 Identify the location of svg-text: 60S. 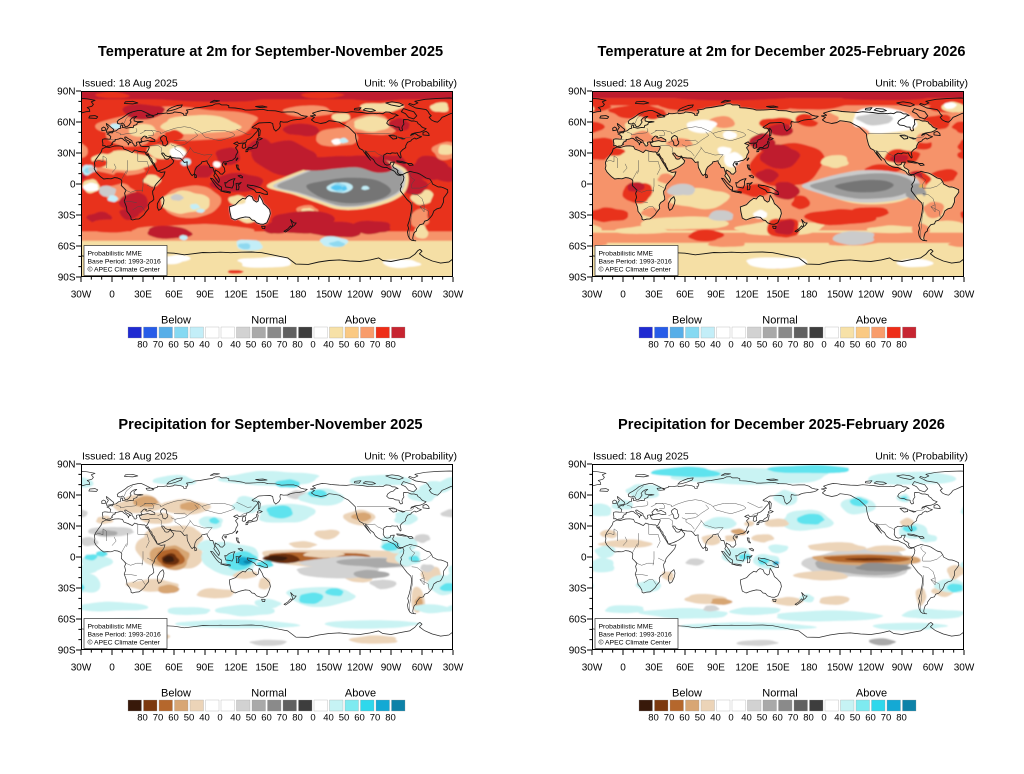
(67, 247).